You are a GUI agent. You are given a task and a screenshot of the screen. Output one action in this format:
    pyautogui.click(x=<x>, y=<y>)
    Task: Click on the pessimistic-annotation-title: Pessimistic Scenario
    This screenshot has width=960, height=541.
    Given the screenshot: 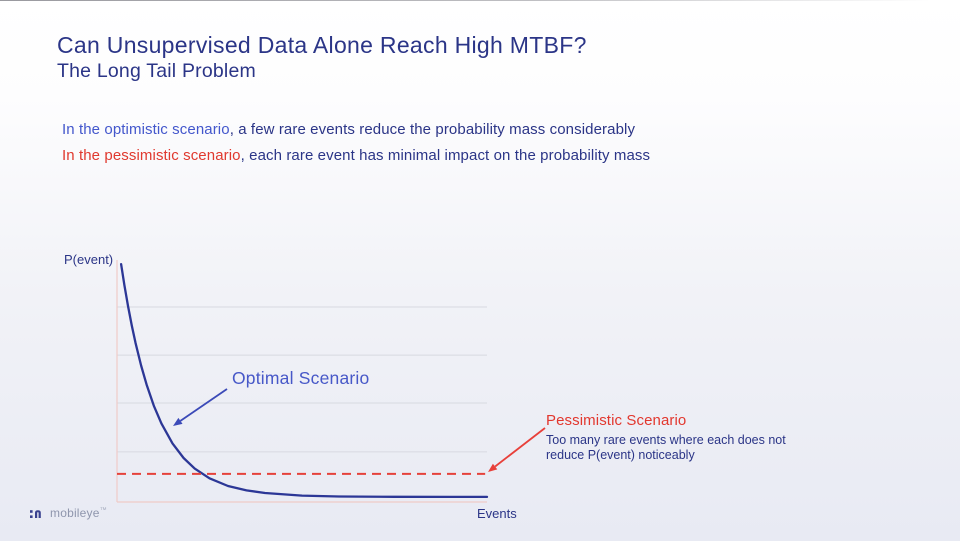 What is the action you would take?
    pyautogui.click(x=616, y=420)
    